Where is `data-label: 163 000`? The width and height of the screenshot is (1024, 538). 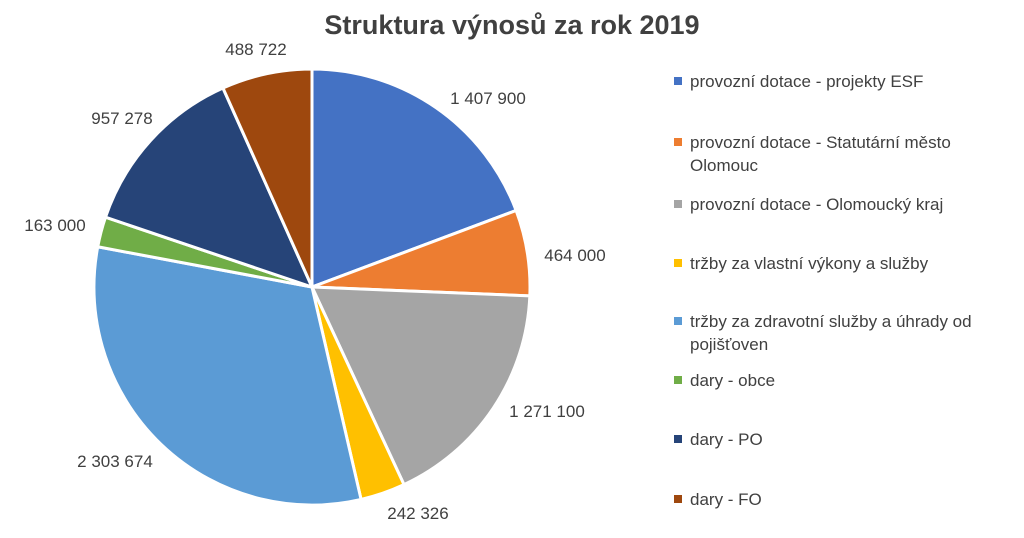
data-label: 163 000 is located at coordinates (54, 225).